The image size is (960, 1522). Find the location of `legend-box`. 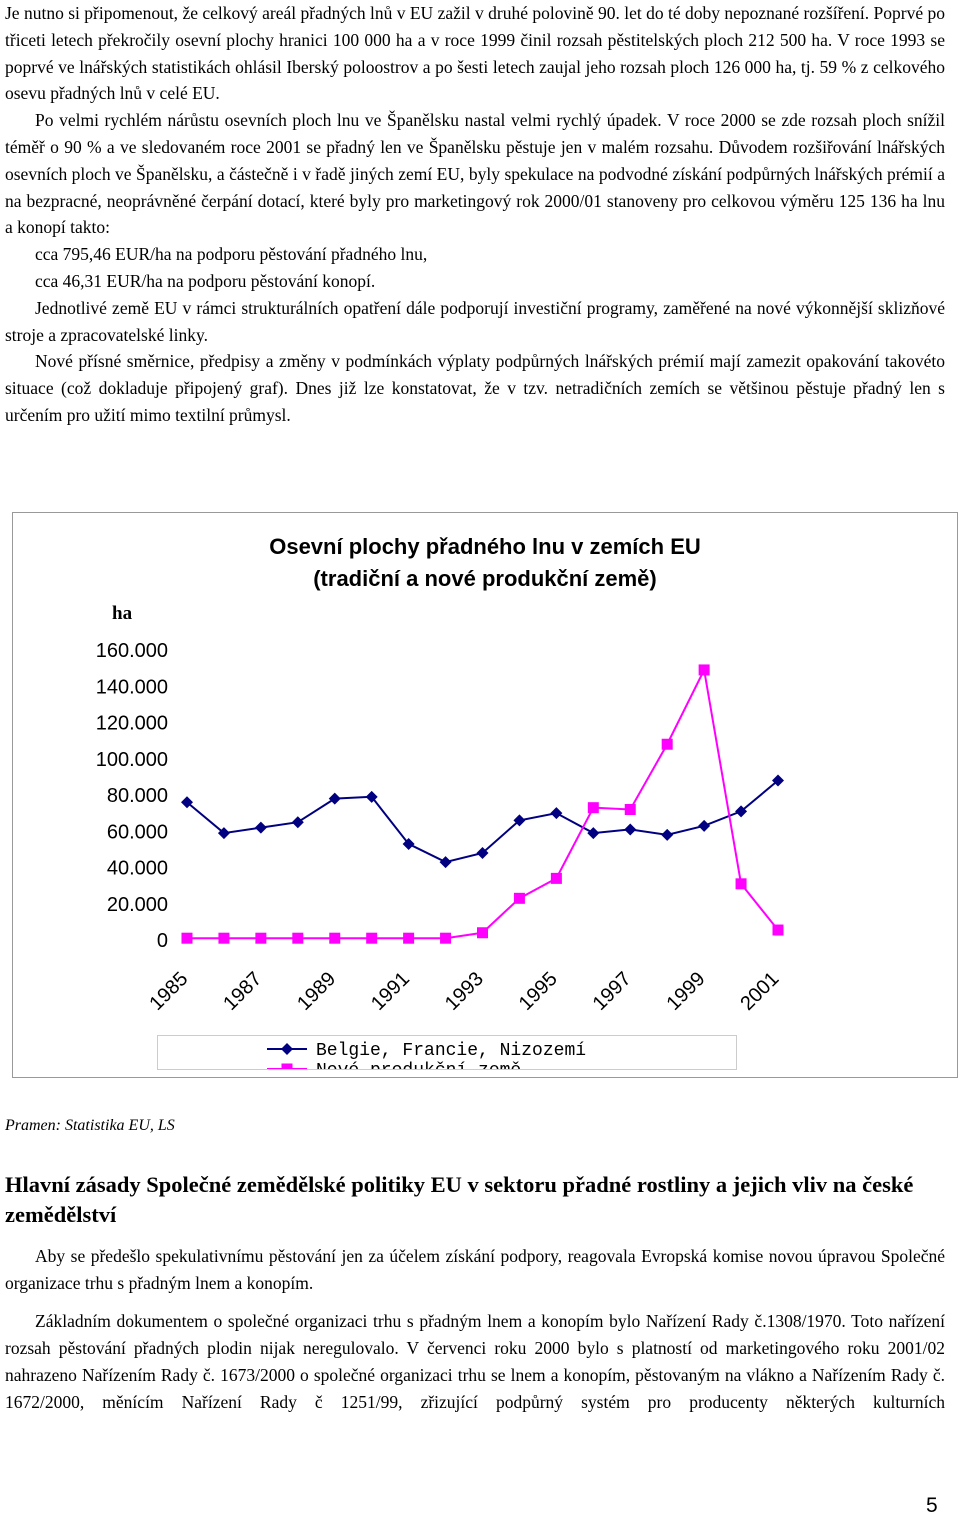

legend-box is located at coordinates (447, 1052).